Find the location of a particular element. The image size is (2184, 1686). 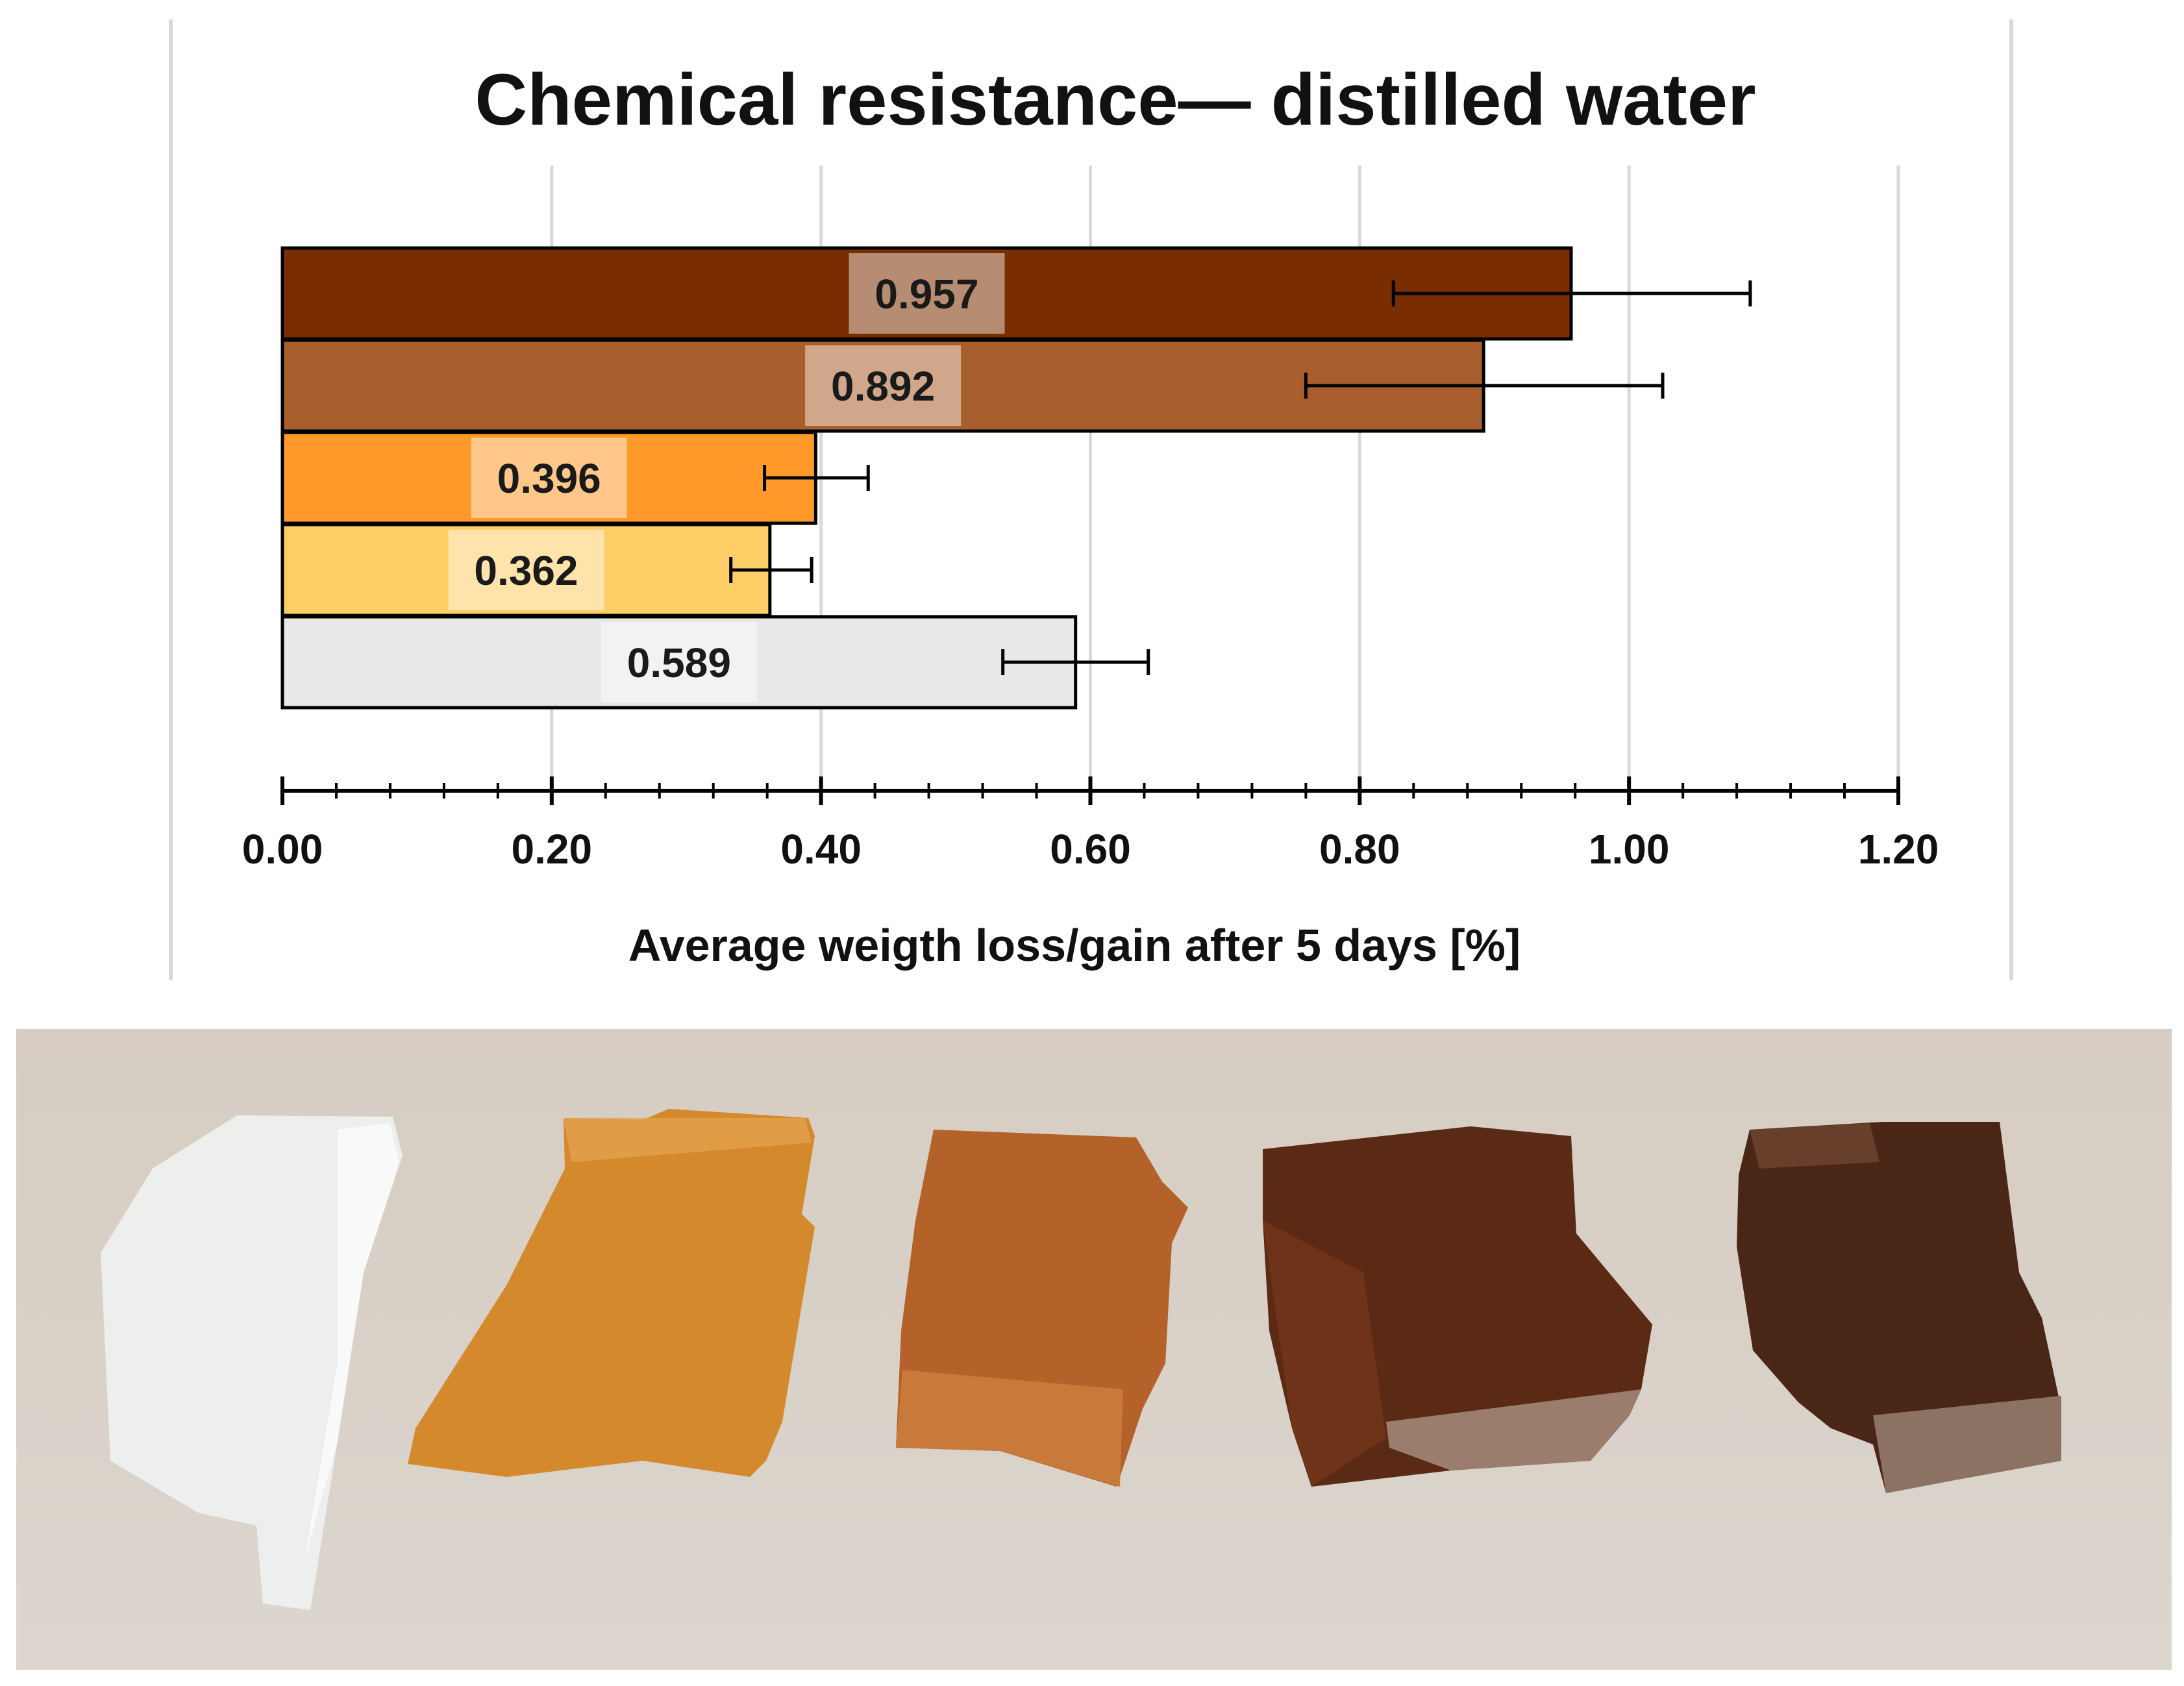

tick-label-0: 0.00 is located at coordinates (282, 850).